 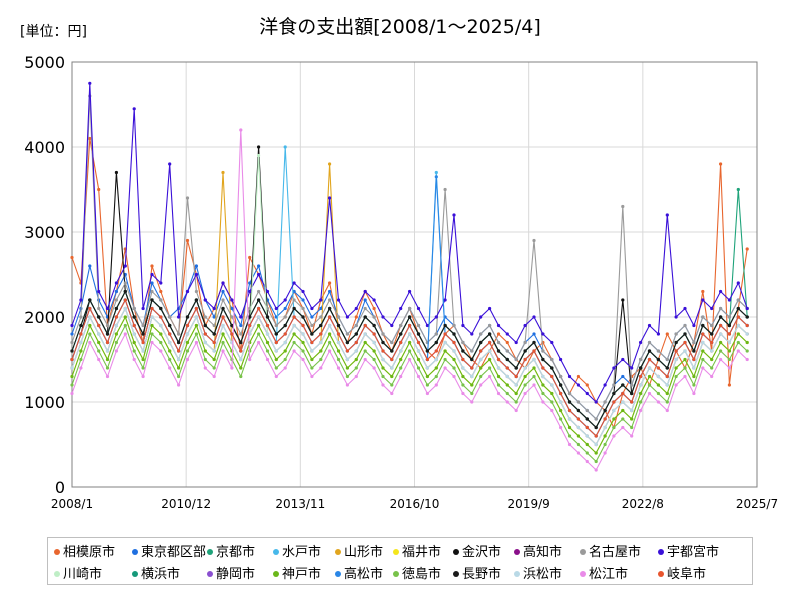 What do you see at coordinates (543, 552) in the screenshot?
I see `legend-label: 高知市` at bounding box center [543, 552].